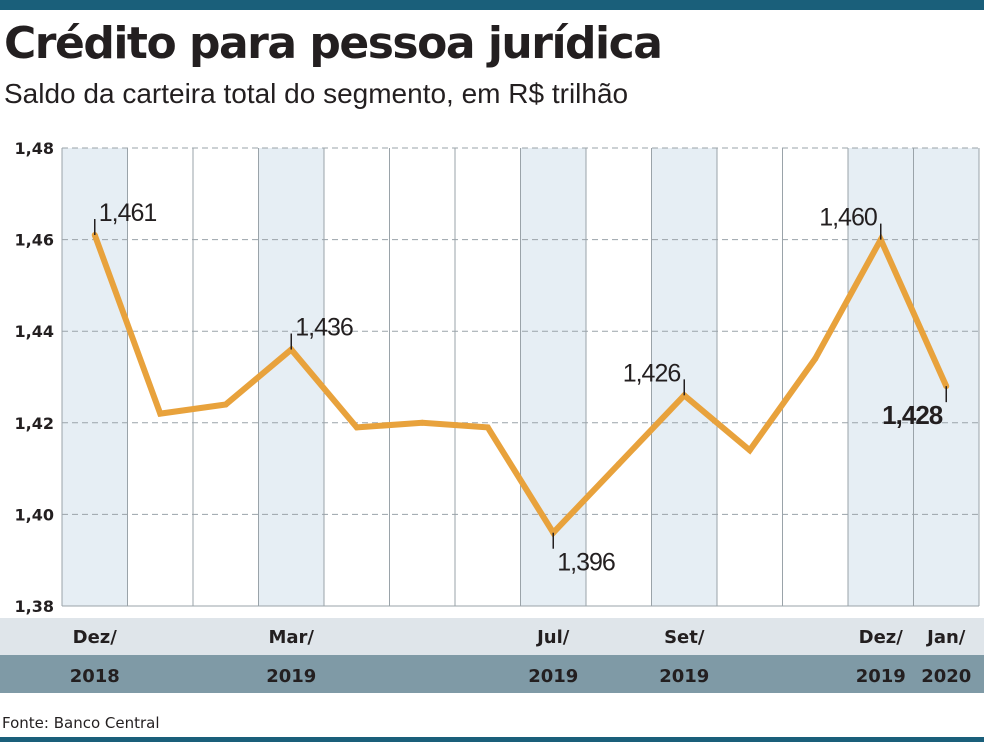 This screenshot has width=984, height=742. What do you see at coordinates (128, 213) in the screenshot?
I see `data-label: 1,461` at bounding box center [128, 213].